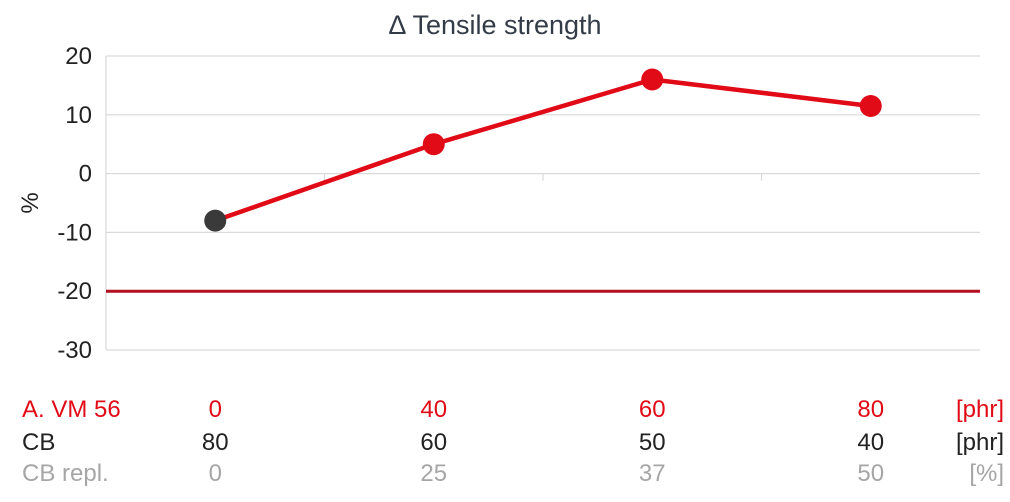 The height and width of the screenshot is (502, 1010). Describe the element at coordinates (870, 442) in the screenshot. I see `table-cell-1-3: 40` at that location.